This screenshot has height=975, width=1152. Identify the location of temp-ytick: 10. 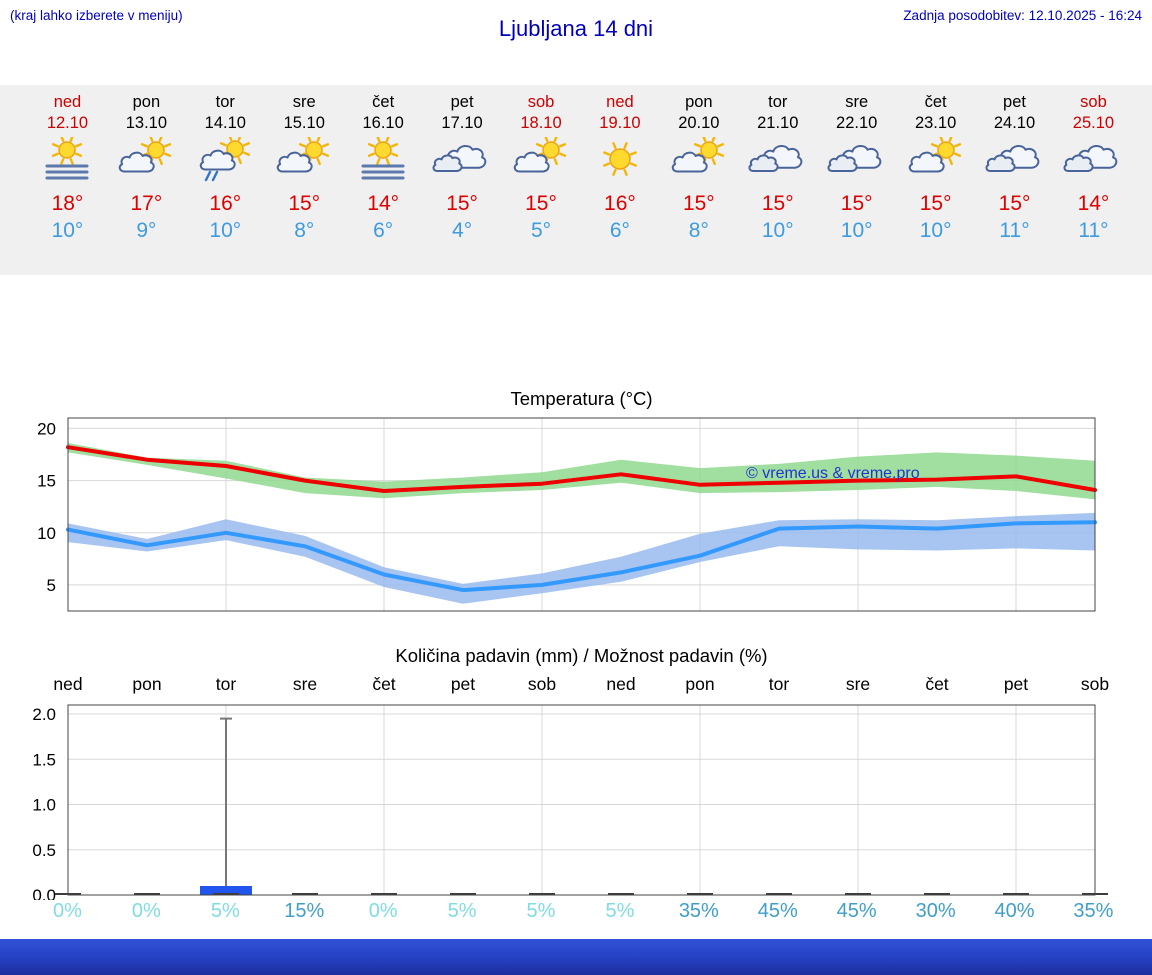
(46, 533).